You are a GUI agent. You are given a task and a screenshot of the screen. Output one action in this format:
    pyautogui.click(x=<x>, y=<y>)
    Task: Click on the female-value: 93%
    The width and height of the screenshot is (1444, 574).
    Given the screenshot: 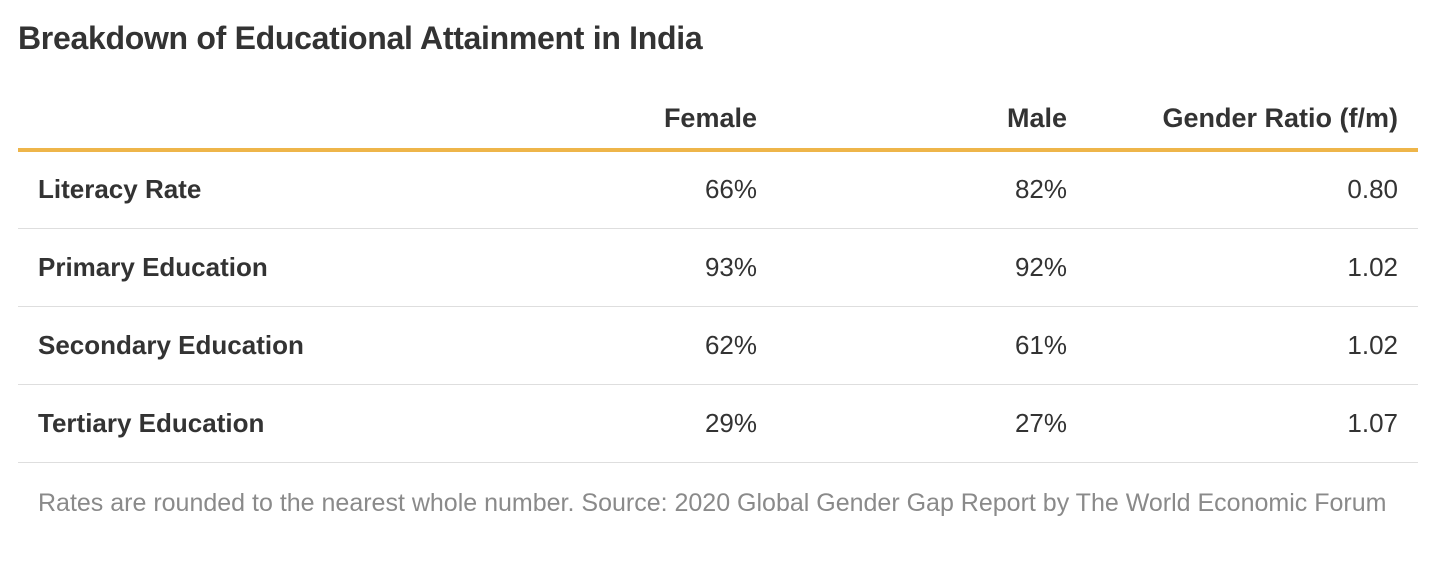 What is the action you would take?
    pyautogui.click(x=707, y=267)
    